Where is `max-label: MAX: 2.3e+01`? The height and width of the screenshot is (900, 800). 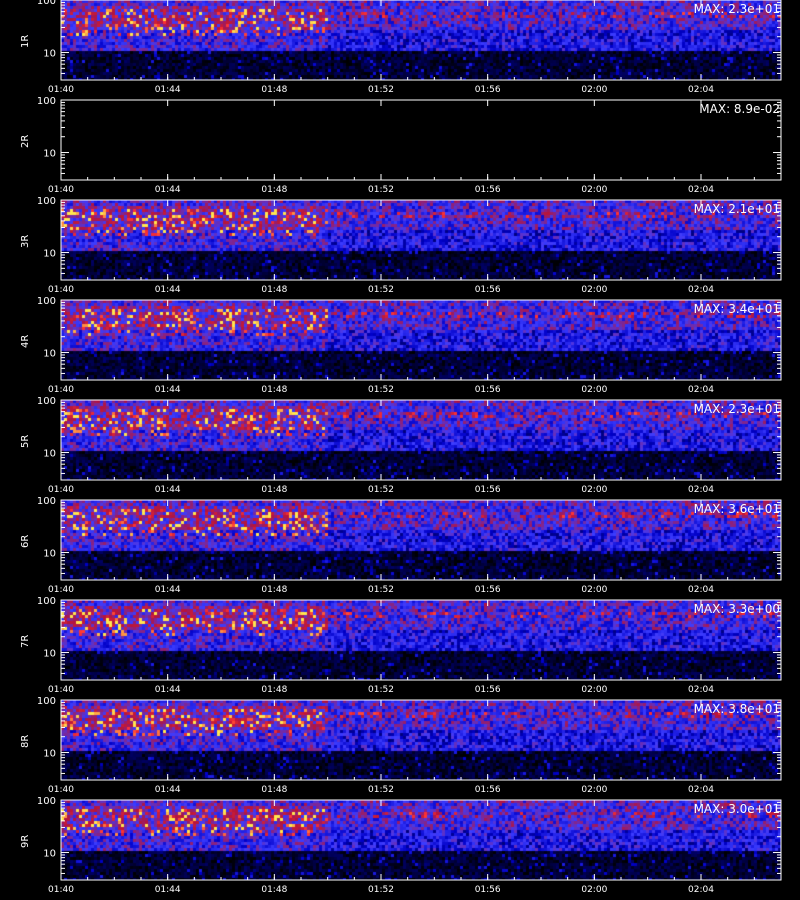
max-label: MAX: 2.3e+01 is located at coordinates (736, 9).